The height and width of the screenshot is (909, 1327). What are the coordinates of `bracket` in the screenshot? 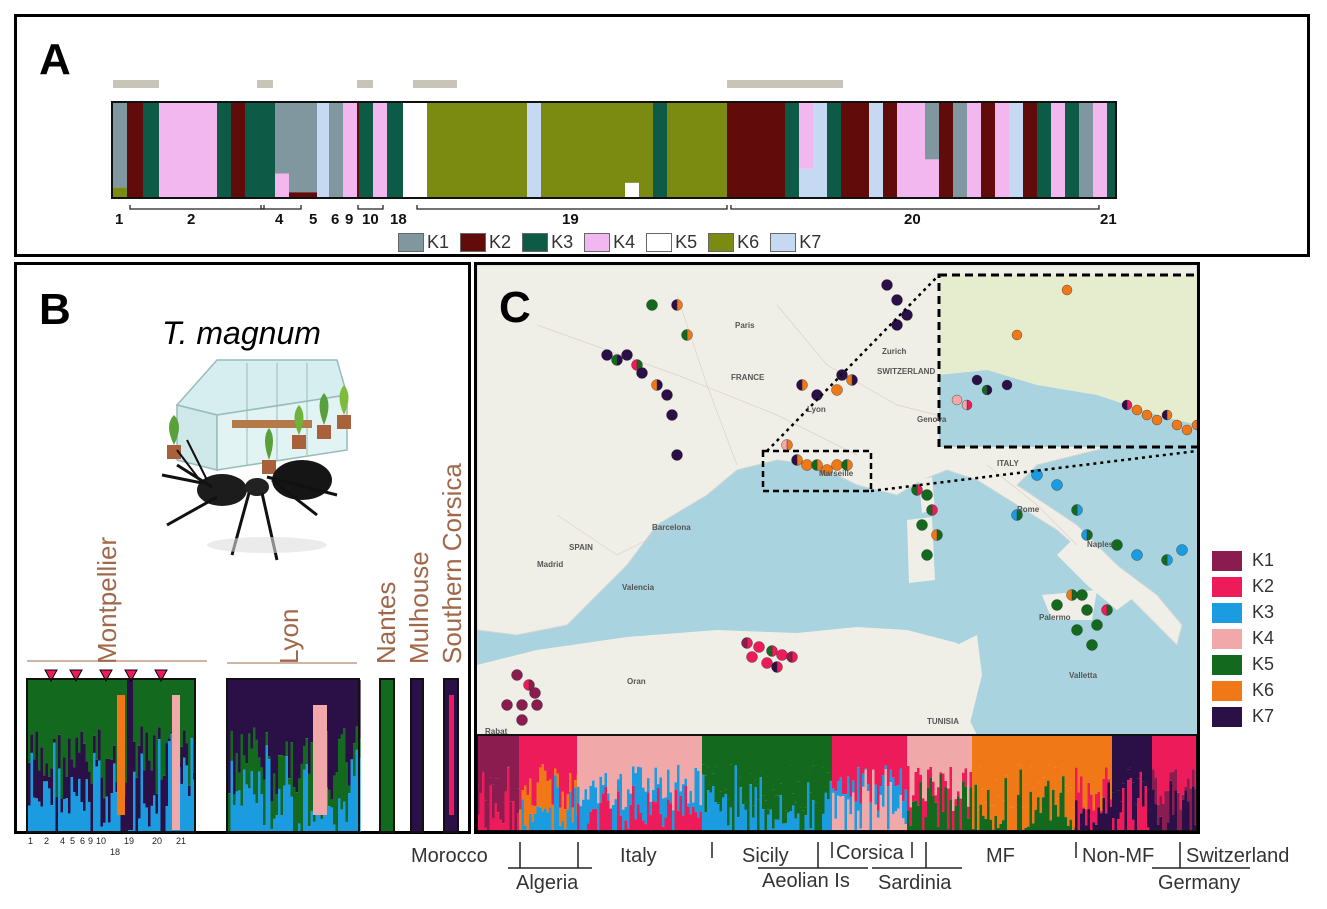 It's located at (370, 207).